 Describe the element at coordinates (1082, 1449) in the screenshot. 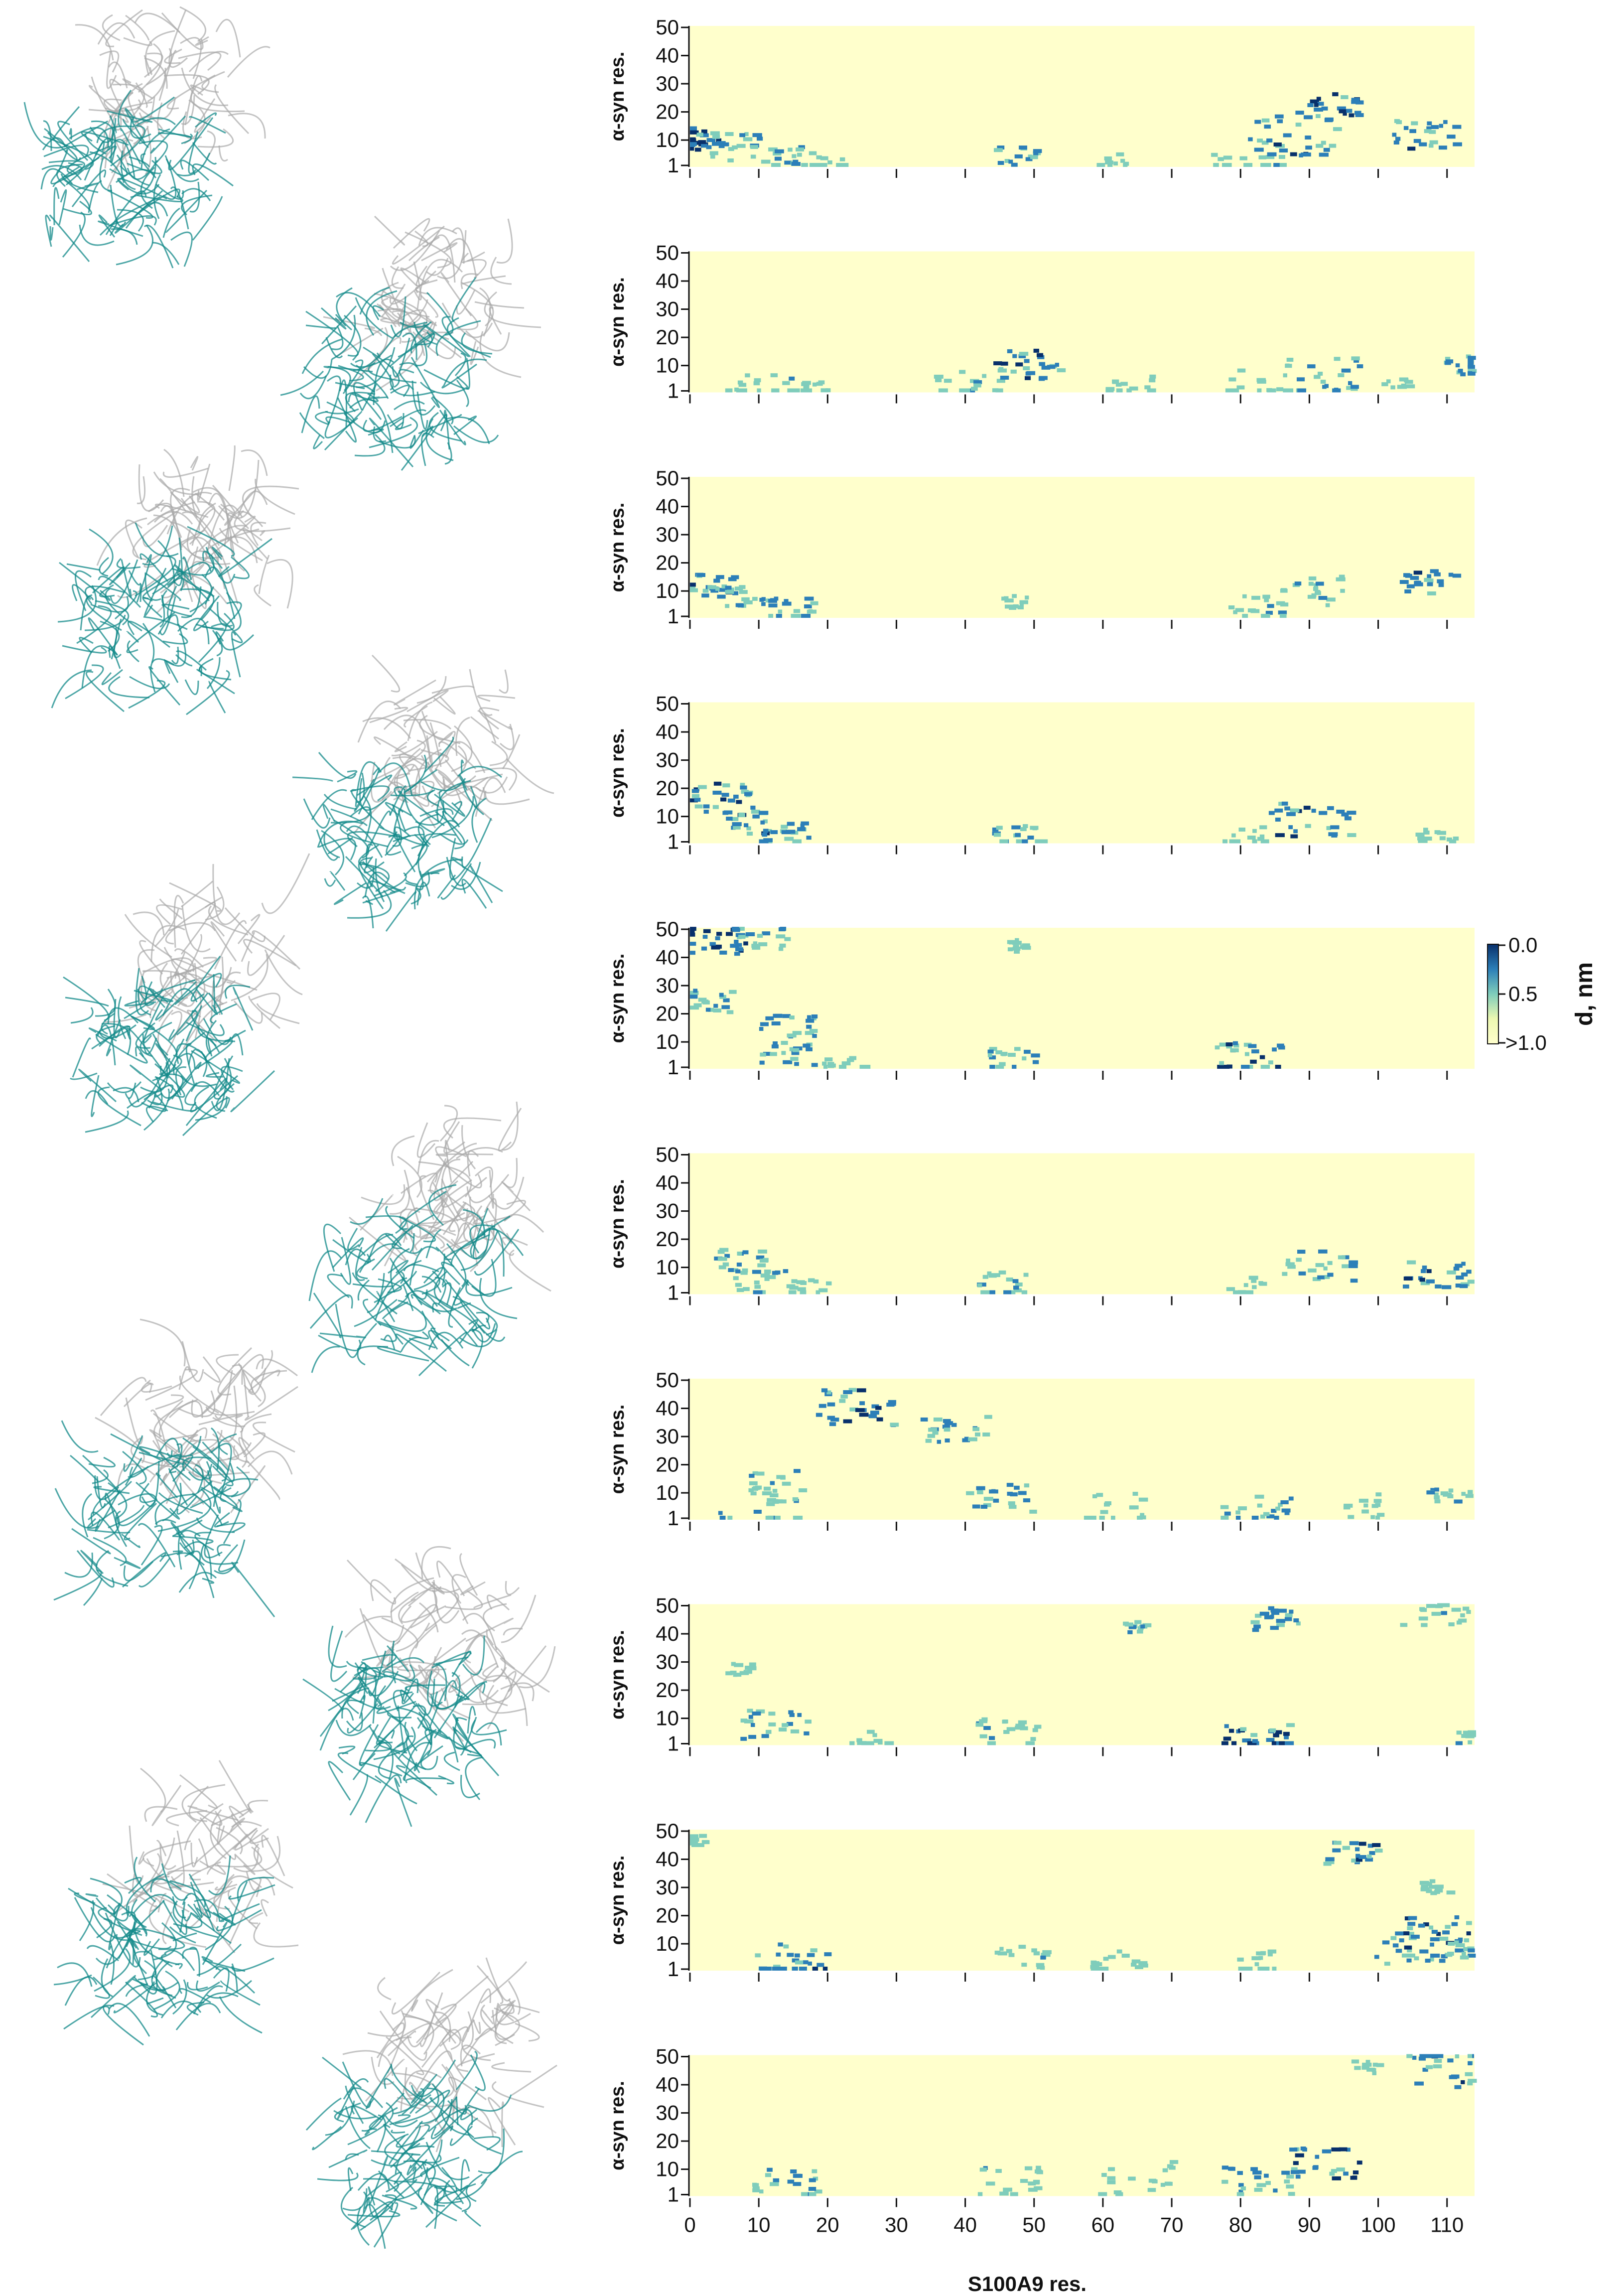

I see `heatmap-background` at that location.